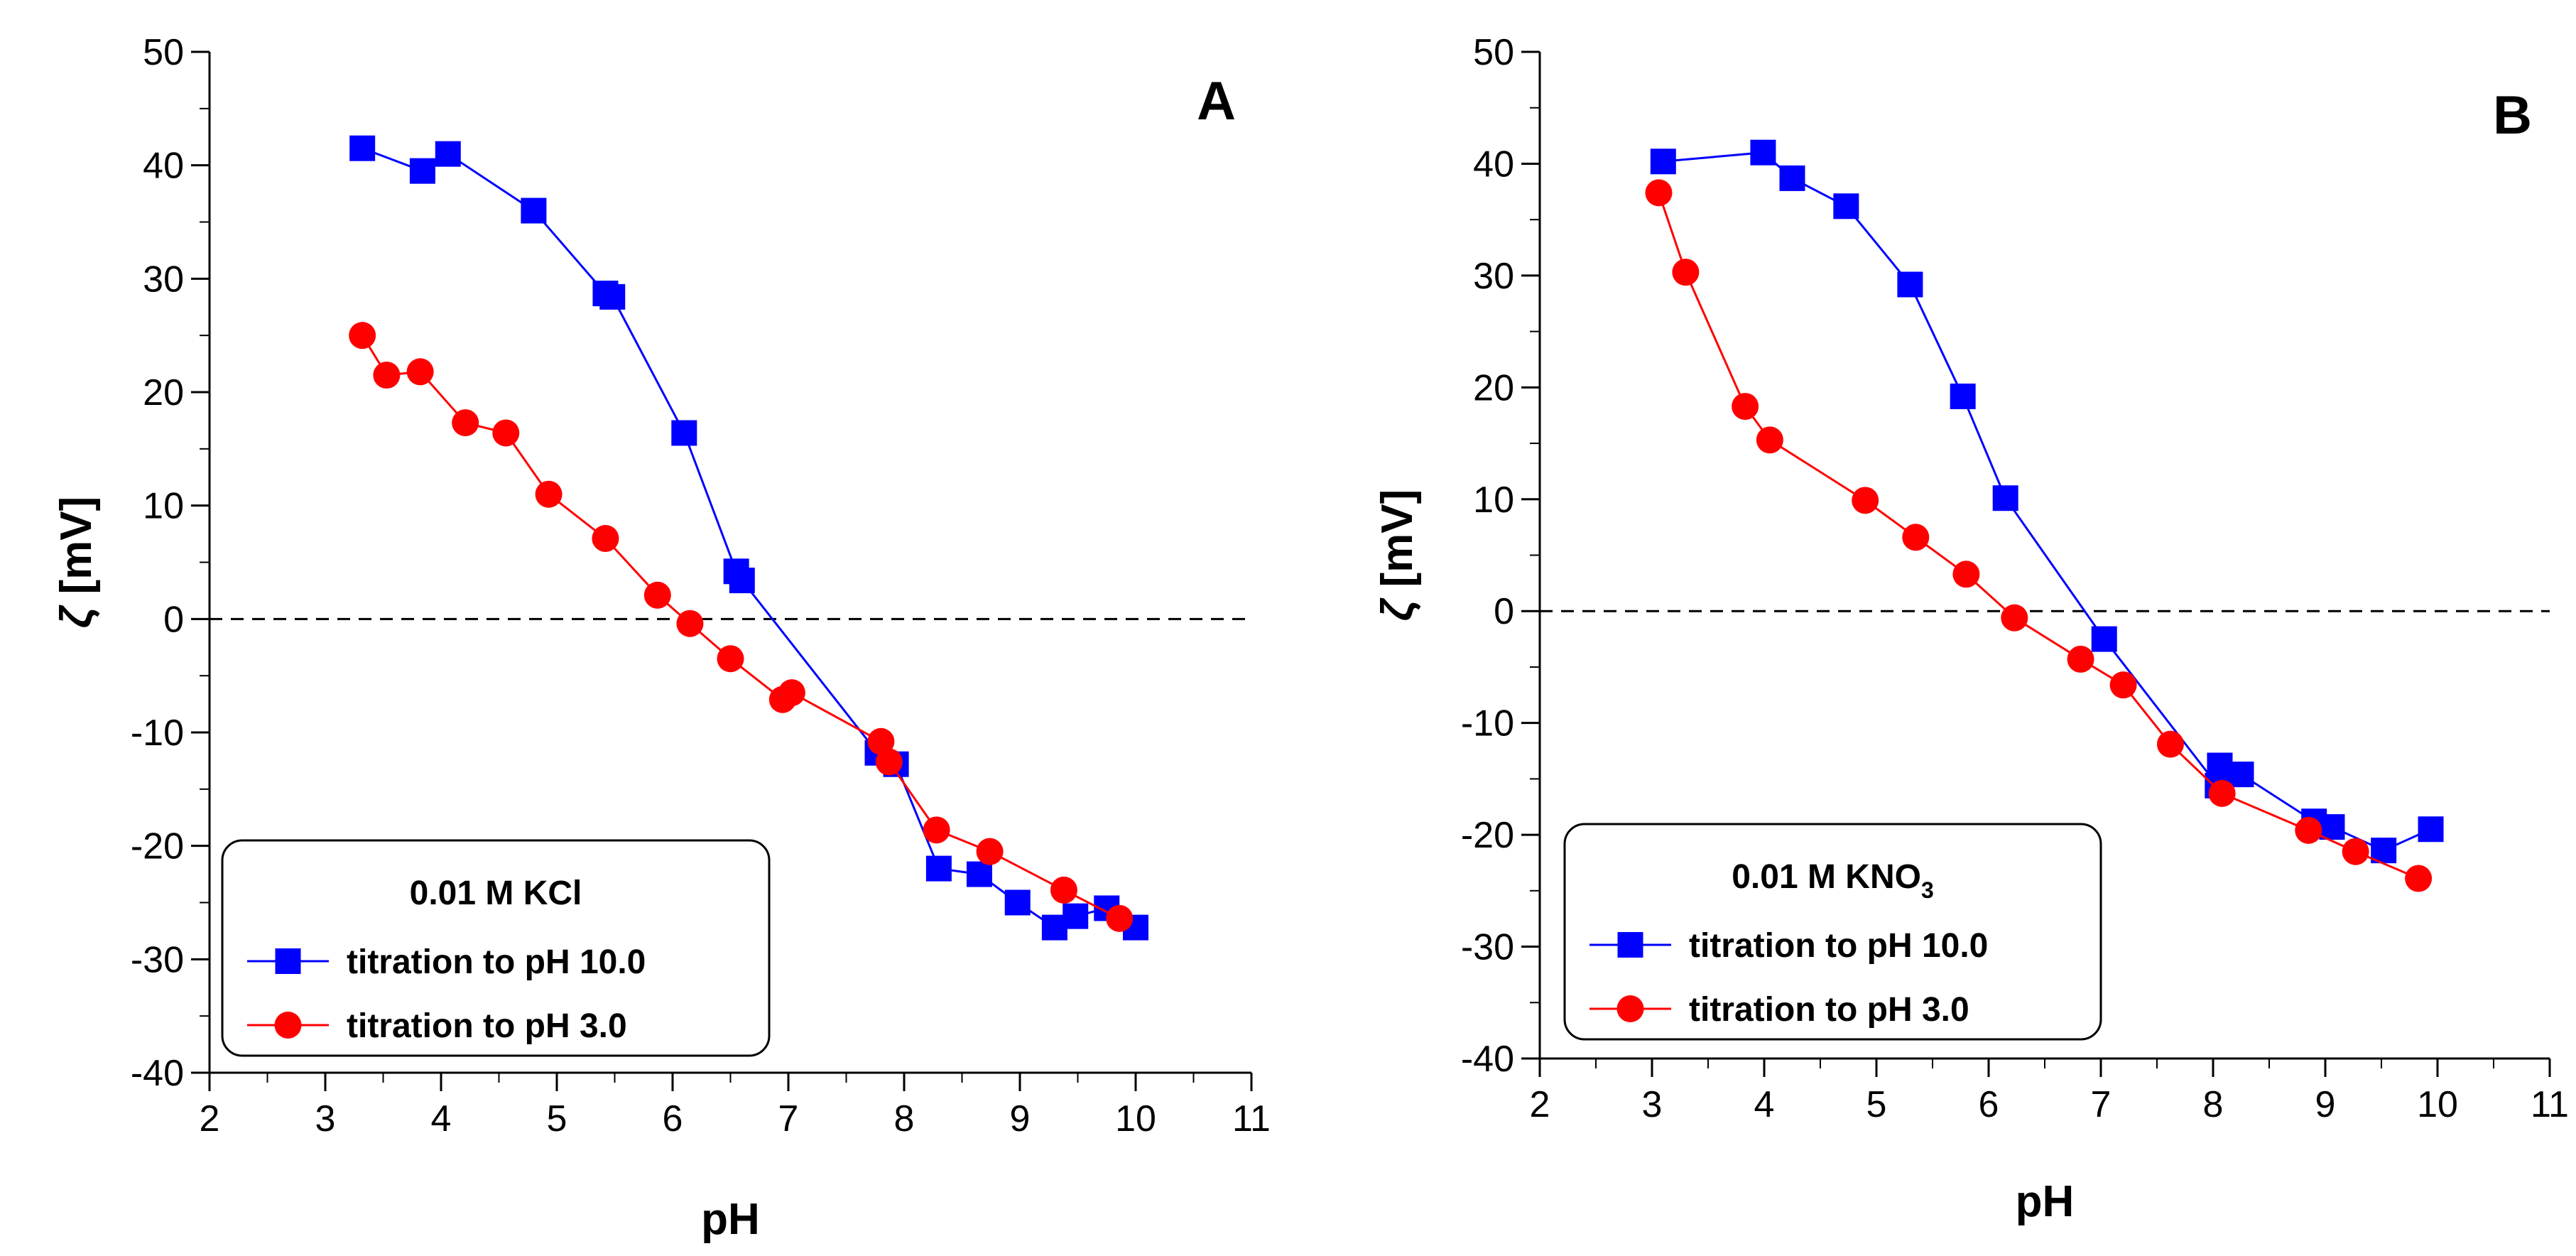  Describe the element at coordinates (1833, 880) in the screenshot. I see `legend-title: 0.01 M KNO3` at that location.